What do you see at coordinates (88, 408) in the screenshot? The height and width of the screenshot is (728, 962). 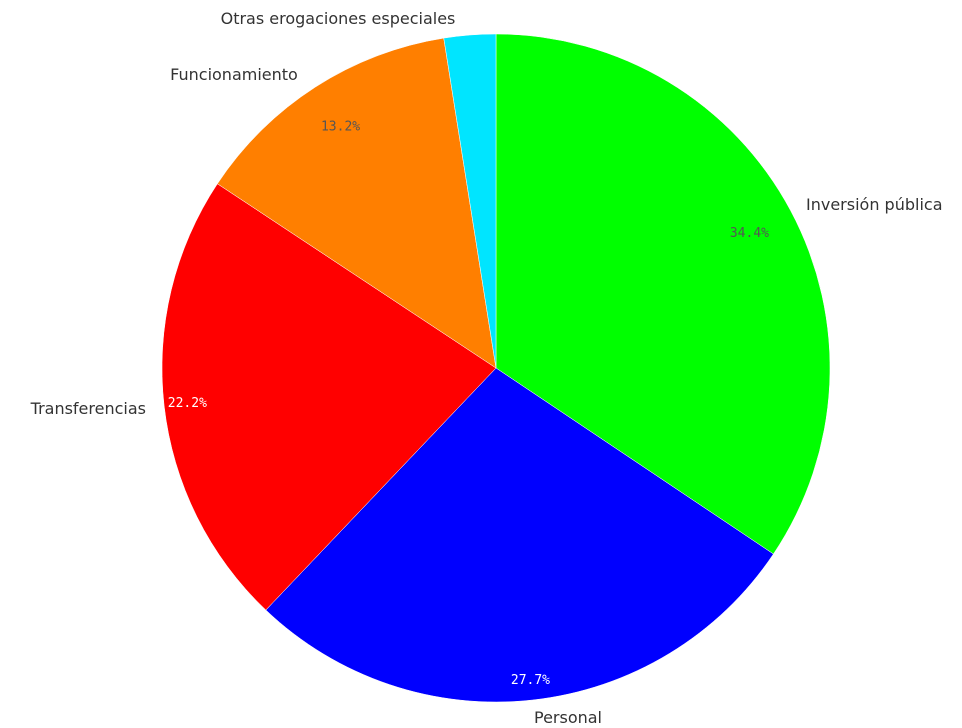 I see `pie-category-label-transferencias: Transferencias` at bounding box center [88, 408].